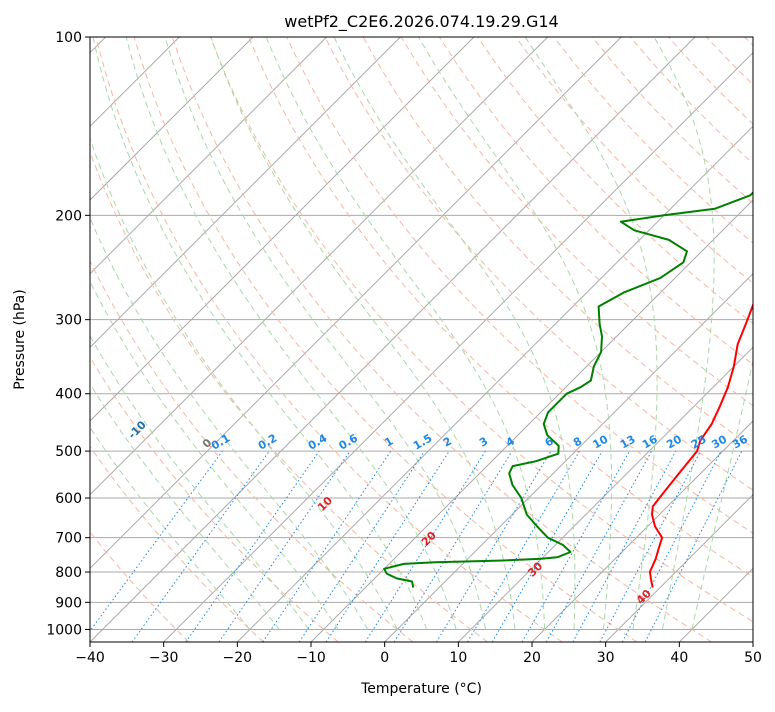  Describe the element at coordinates (532, 658) in the screenshot. I see `x-tick-label: 20` at that location.